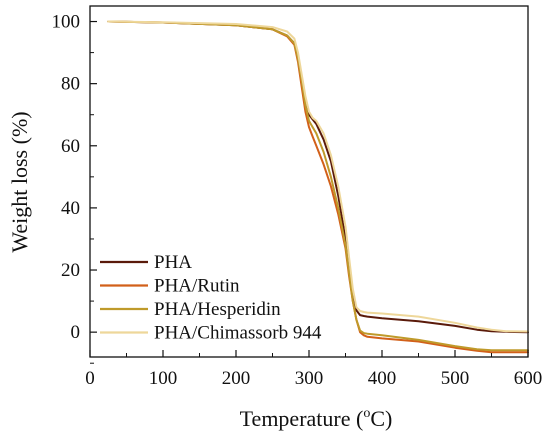  I want to click on x-tick-label: 0, so click(90, 378).